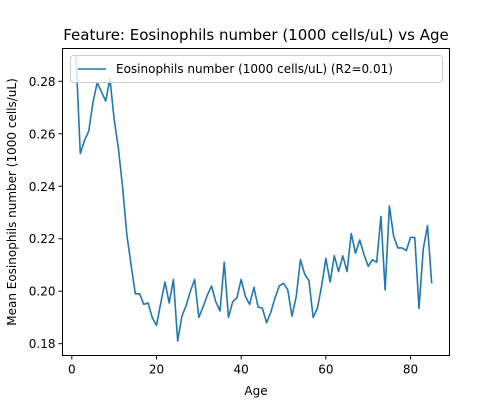  I want to click on x-tick-label: 60, so click(325, 370).